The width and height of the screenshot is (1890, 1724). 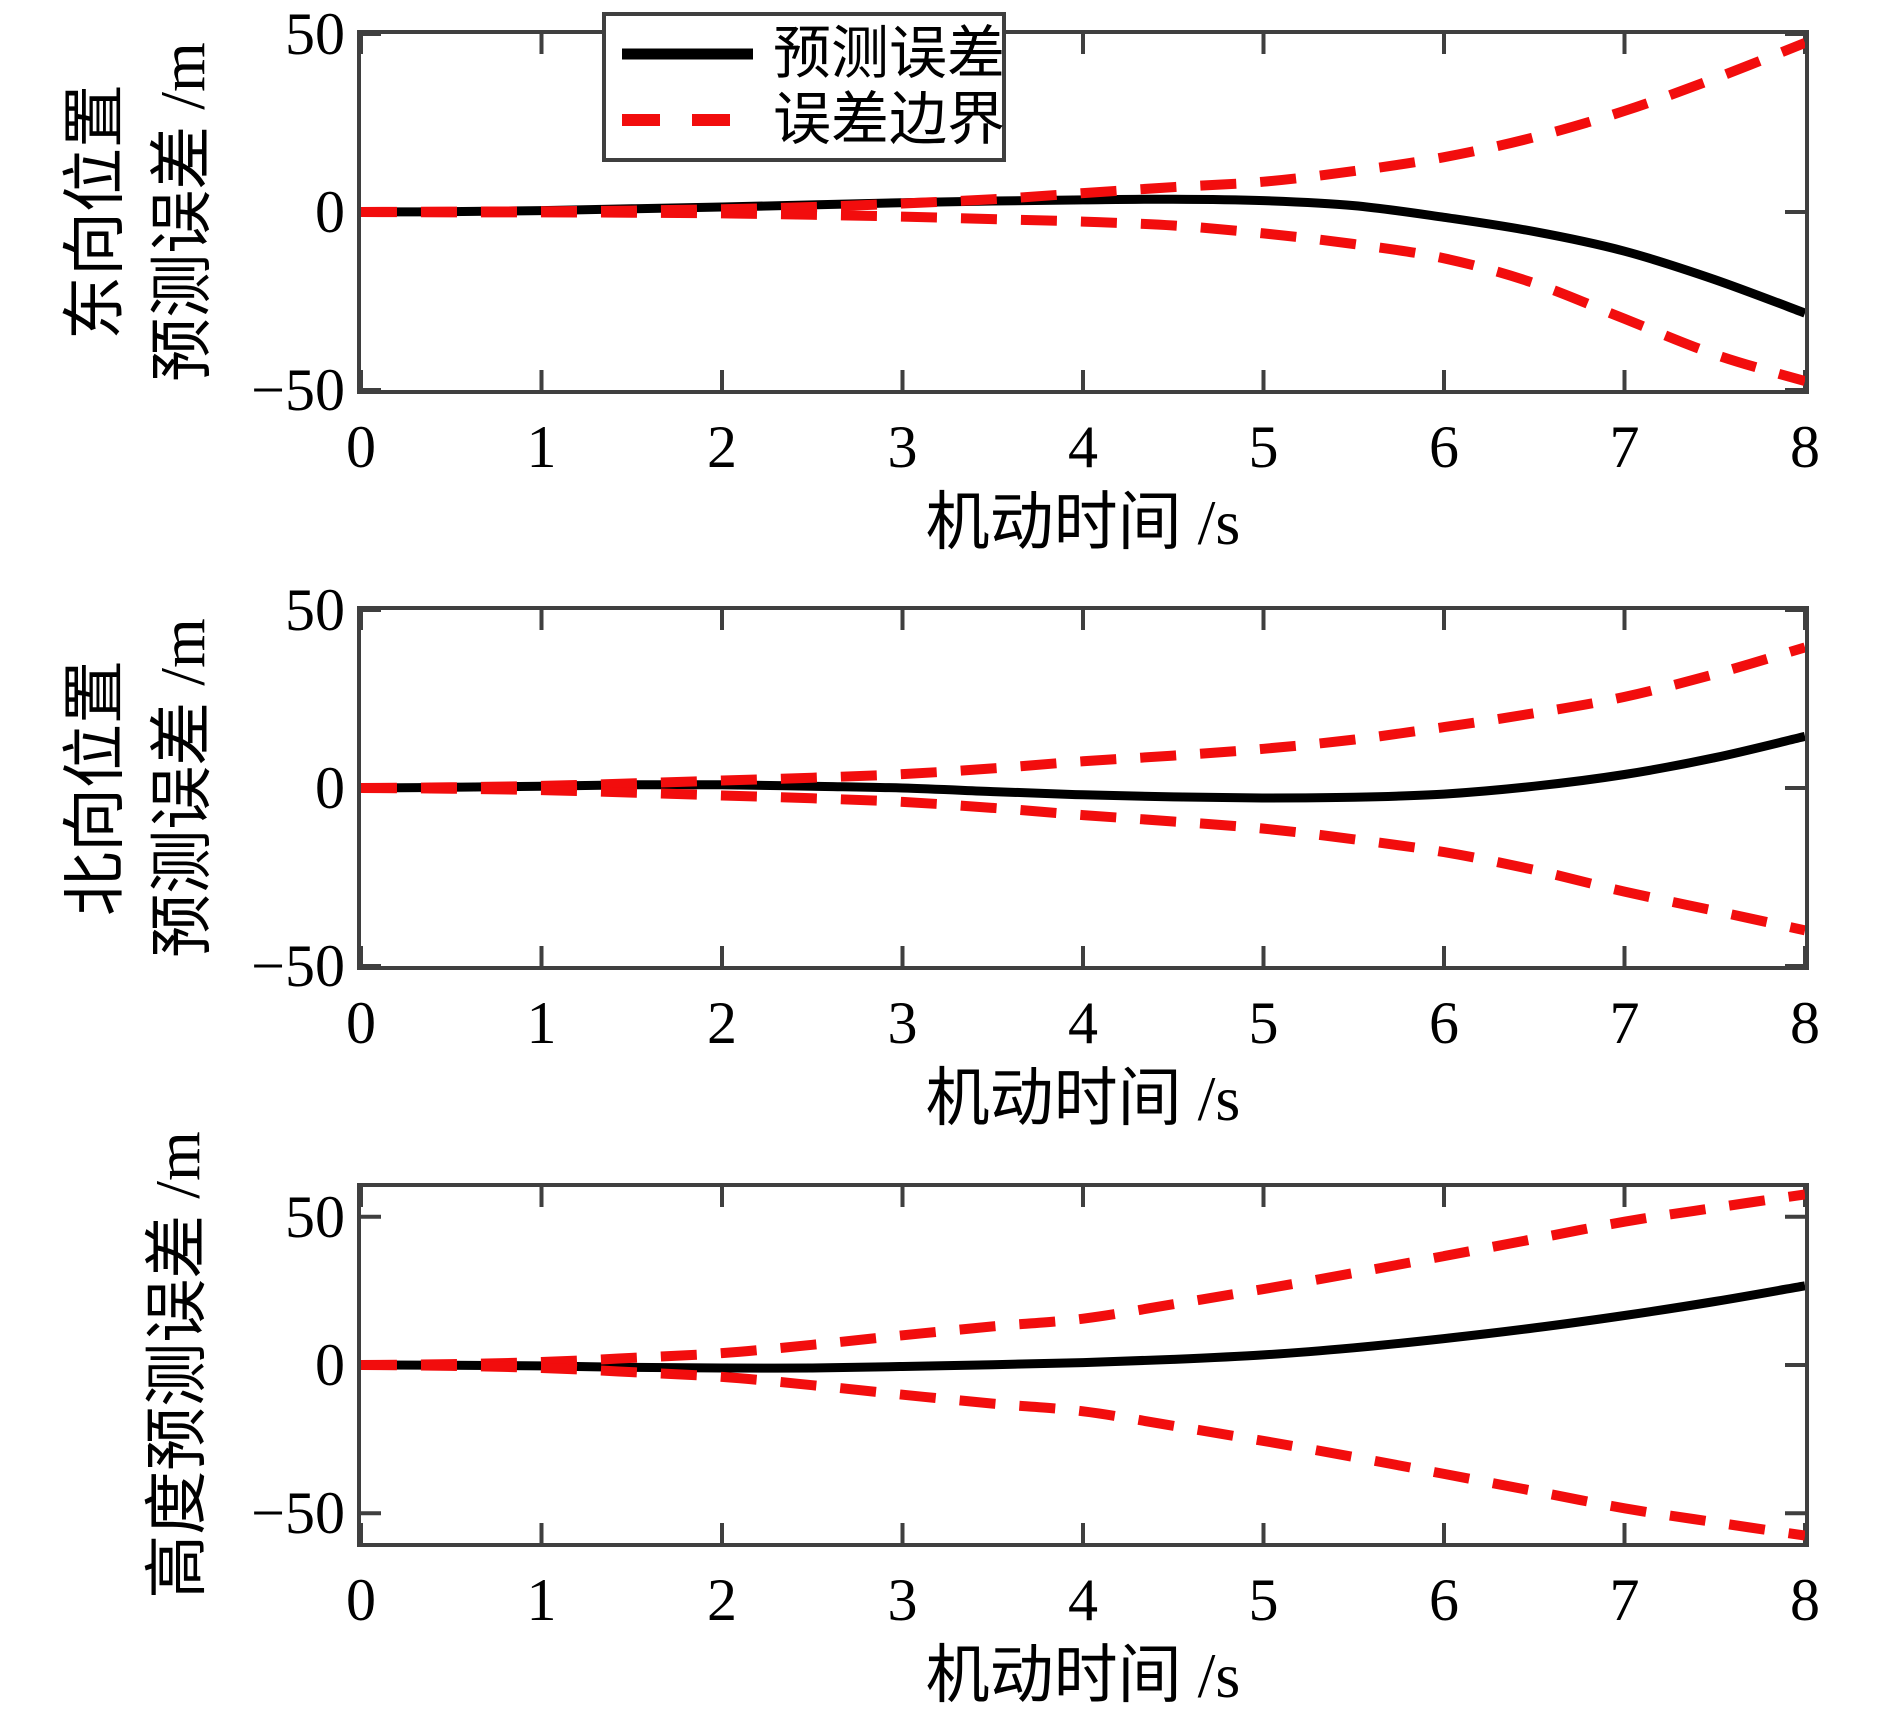 What do you see at coordinates (889, 120) in the screenshot?
I see `legend-label: 误差边界` at bounding box center [889, 120].